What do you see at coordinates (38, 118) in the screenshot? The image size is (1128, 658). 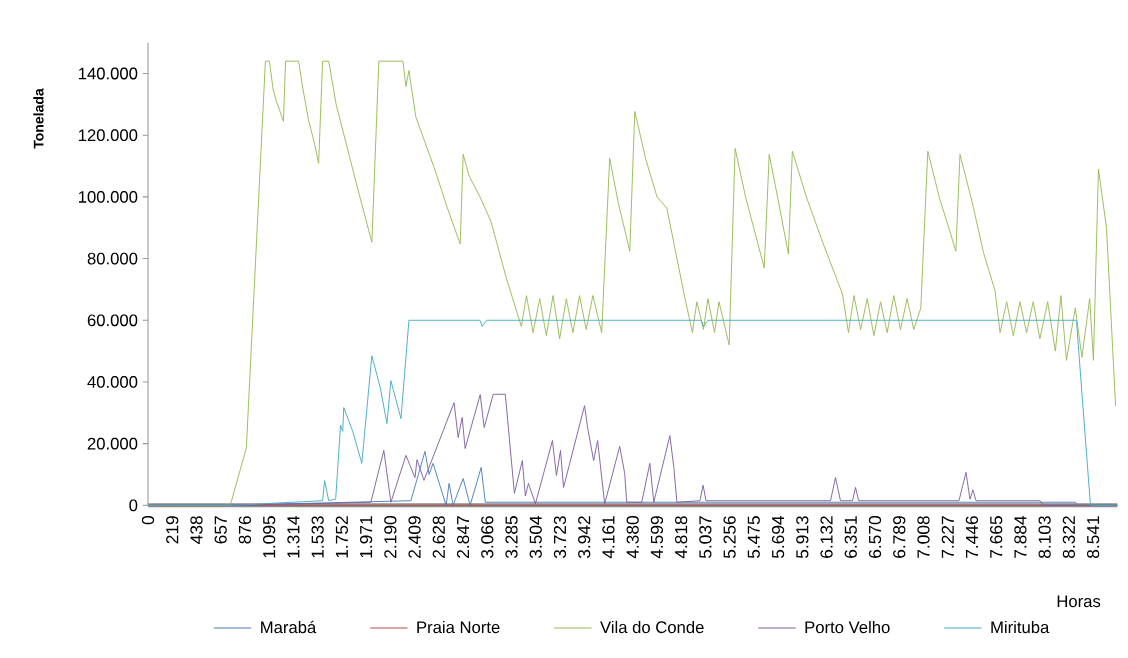 I see `y-axis-title: Tonelada` at bounding box center [38, 118].